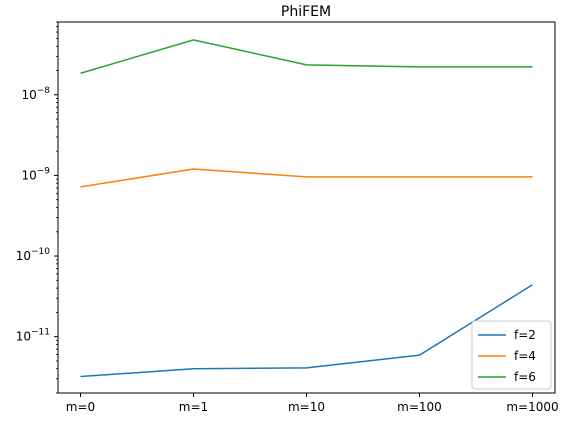 The image size is (587, 430). I want to click on x-tick-label: m=10, so click(306, 407).